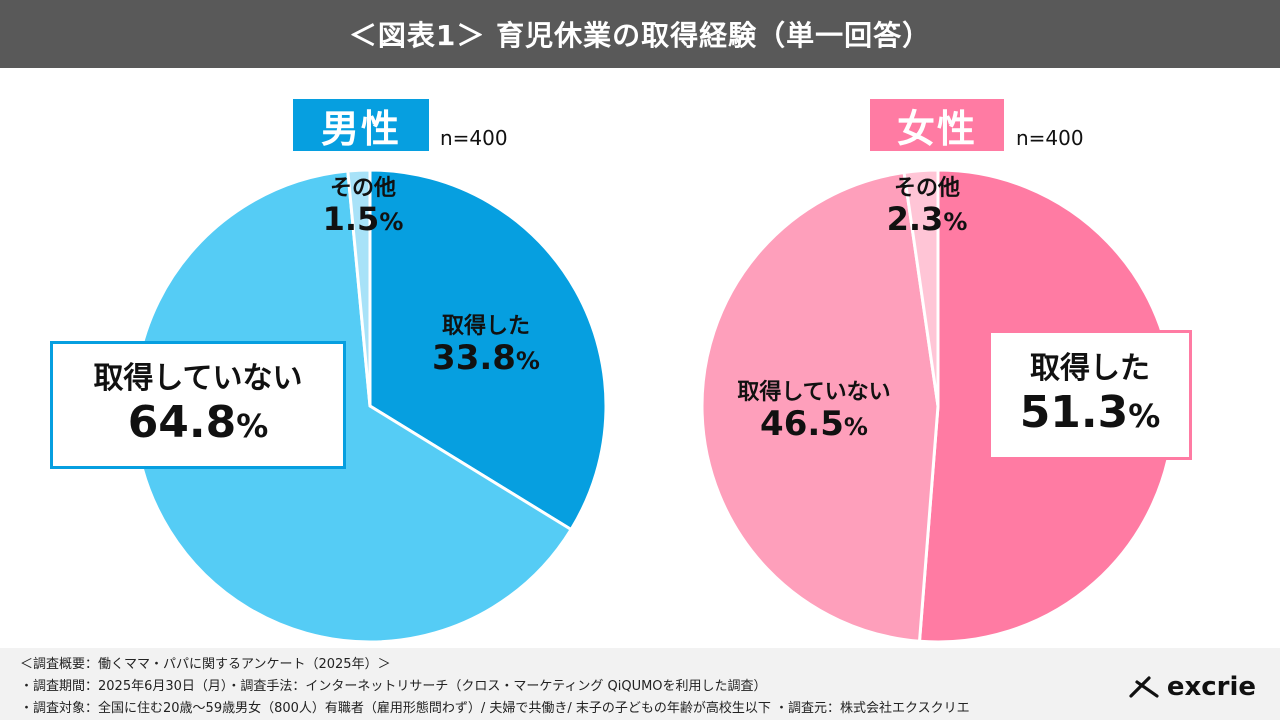 The image size is (1280, 720). Describe the element at coordinates (485, 326) in the screenshot. I see `male-obtained-name: 取得した` at that location.